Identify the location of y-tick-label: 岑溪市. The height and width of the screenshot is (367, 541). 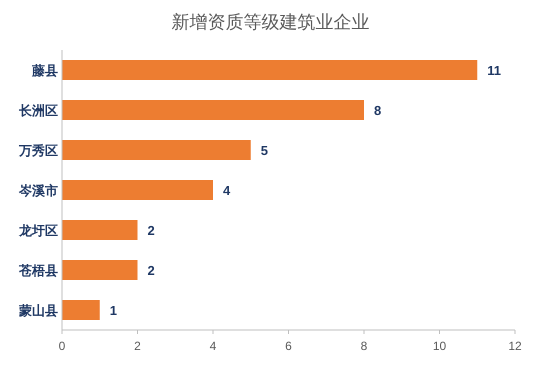
(38, 190).